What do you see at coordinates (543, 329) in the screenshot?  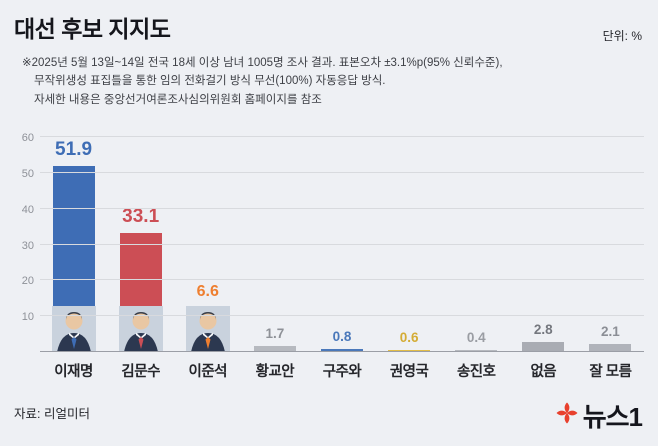 I see `bar-value-label: 2.8` at bounding box center [543, 329].